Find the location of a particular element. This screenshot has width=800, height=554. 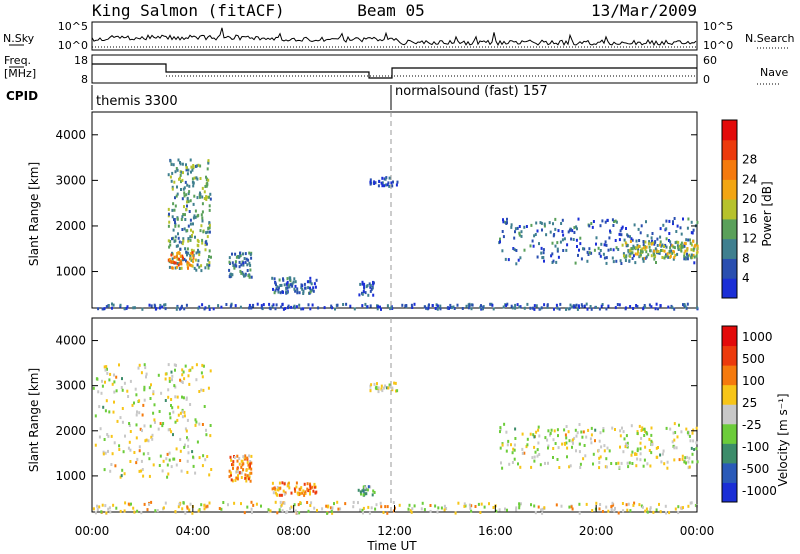

power-colorbar-tick: 12 is located at coordinates (749, 239).